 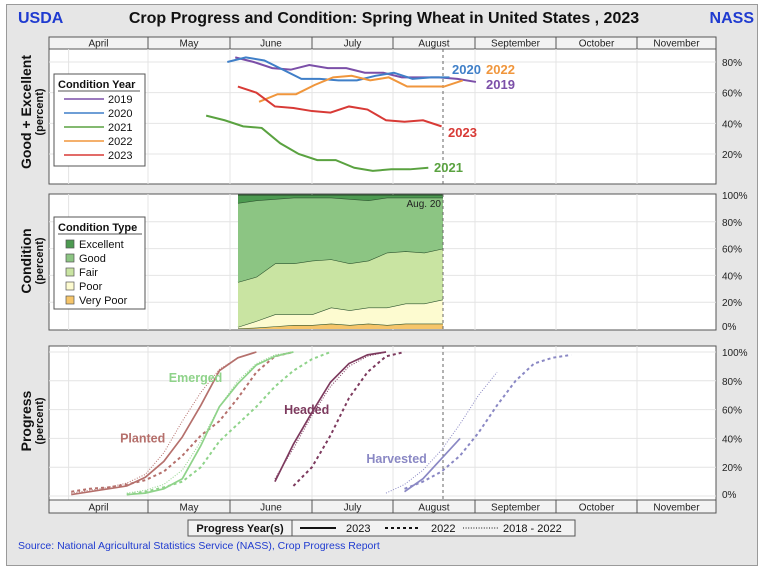 What do you see at coordinates (339, 106) in the screenshot?
I see `series-line-2023` at bounding box center [339, 106].